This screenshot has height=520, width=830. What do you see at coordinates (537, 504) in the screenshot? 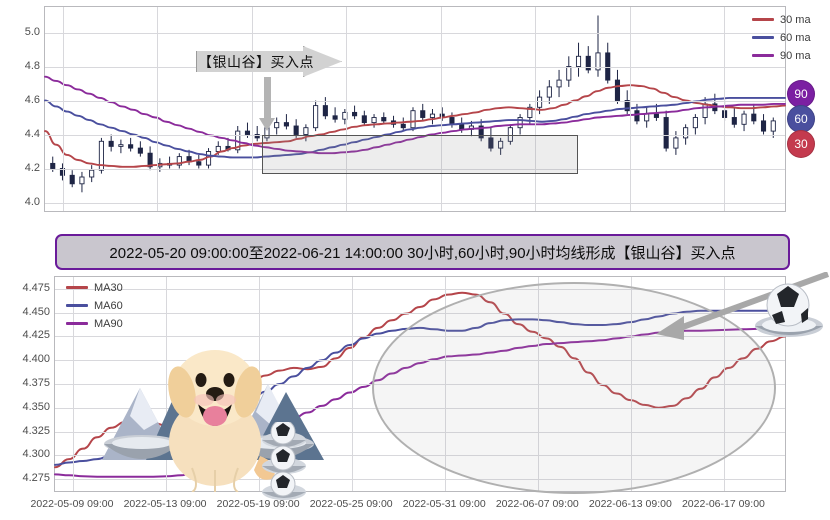
I see `x-axis-tick-label: 2022-06-07 09:00` at bounding box center [537, 504].